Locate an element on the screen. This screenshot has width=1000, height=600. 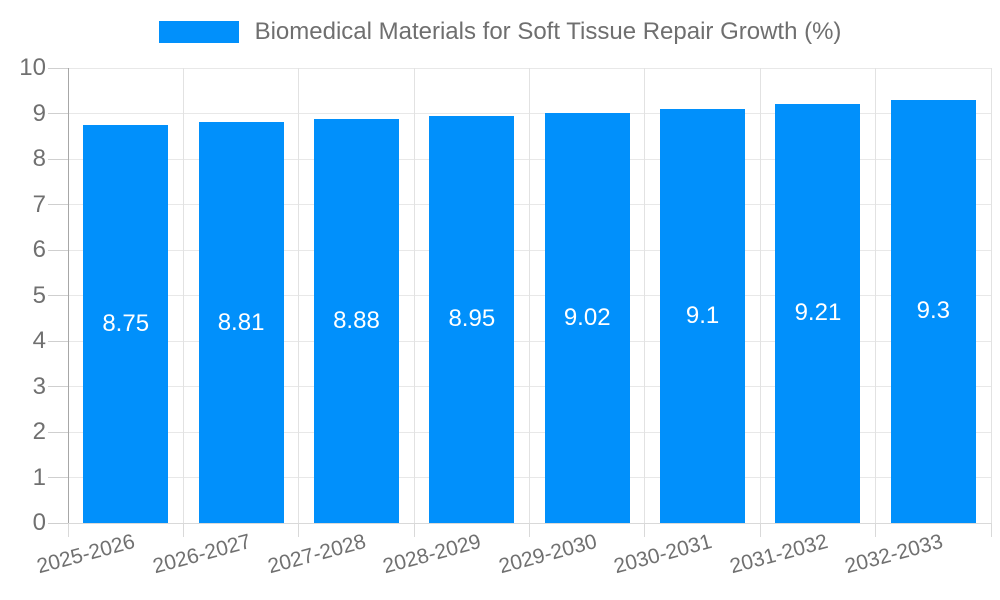
bar-value-label: 9.1 is located at coordinates (702, 315).